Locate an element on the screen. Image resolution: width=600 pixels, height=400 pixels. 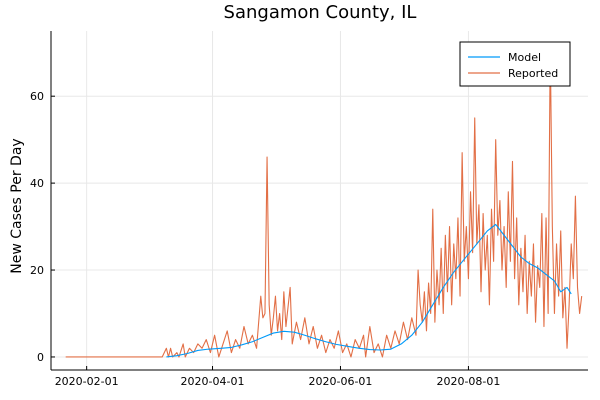
y-tick-label: 40 is located at coordinates (37, 183).